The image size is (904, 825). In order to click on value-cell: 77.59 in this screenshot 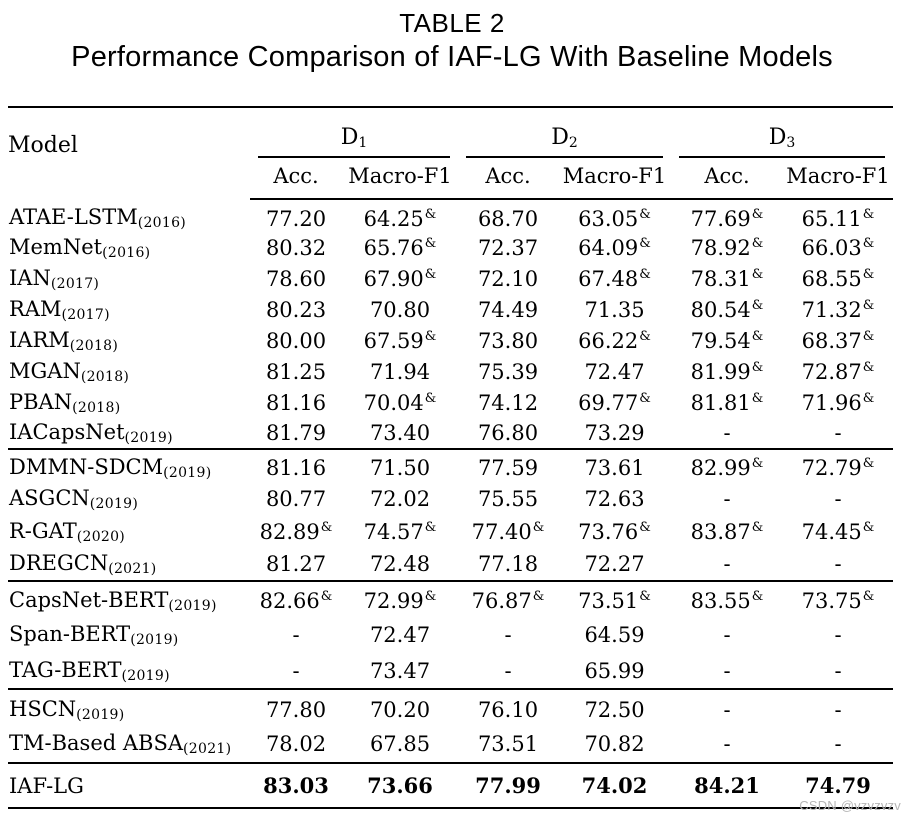, I will do `click(508, 465)`.